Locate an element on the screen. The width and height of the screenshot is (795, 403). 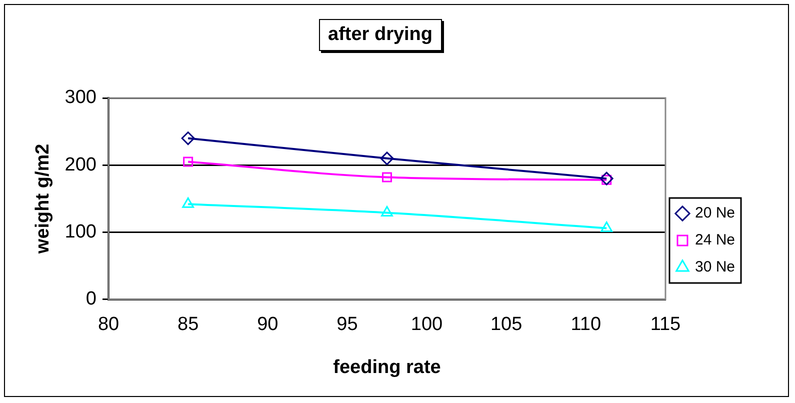
x-tick-label: 90 is located at coordinates (267, 325).